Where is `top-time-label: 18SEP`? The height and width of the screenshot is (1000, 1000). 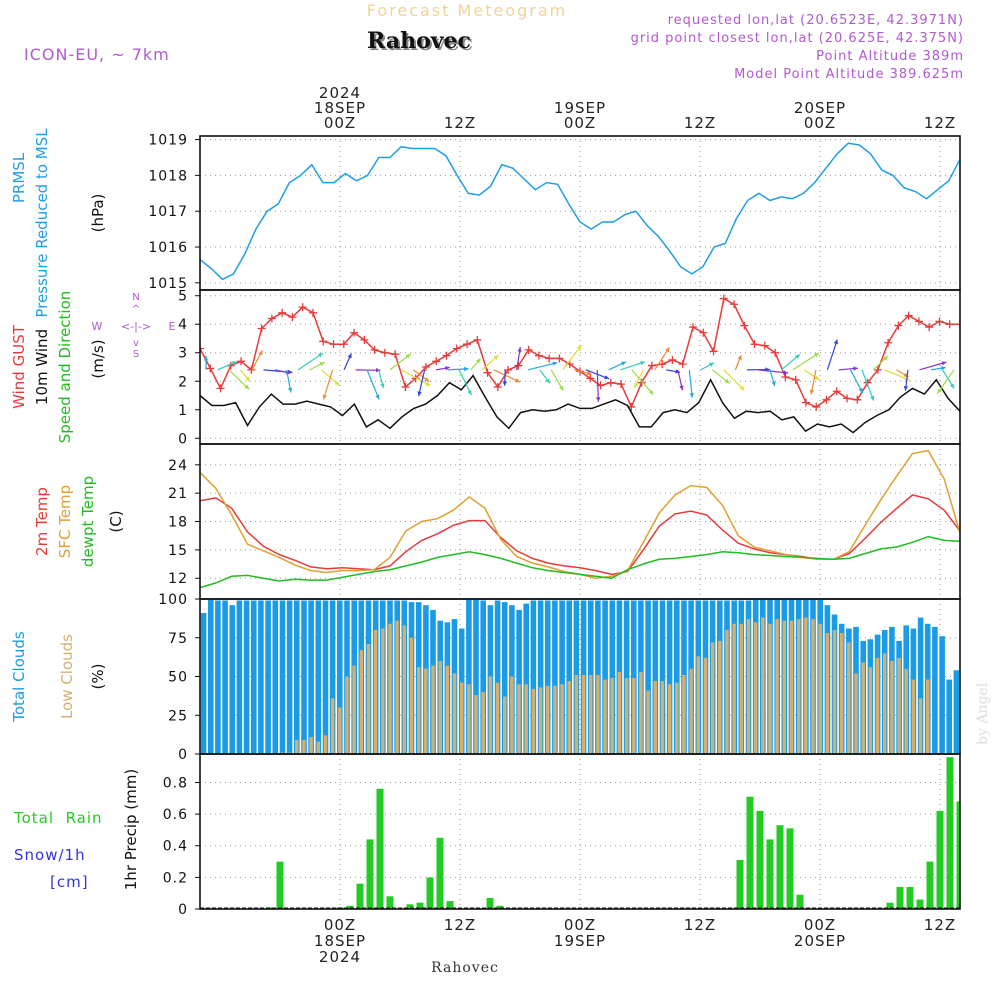
top-time-label: 18SEP is located at coordinates (340, 108).